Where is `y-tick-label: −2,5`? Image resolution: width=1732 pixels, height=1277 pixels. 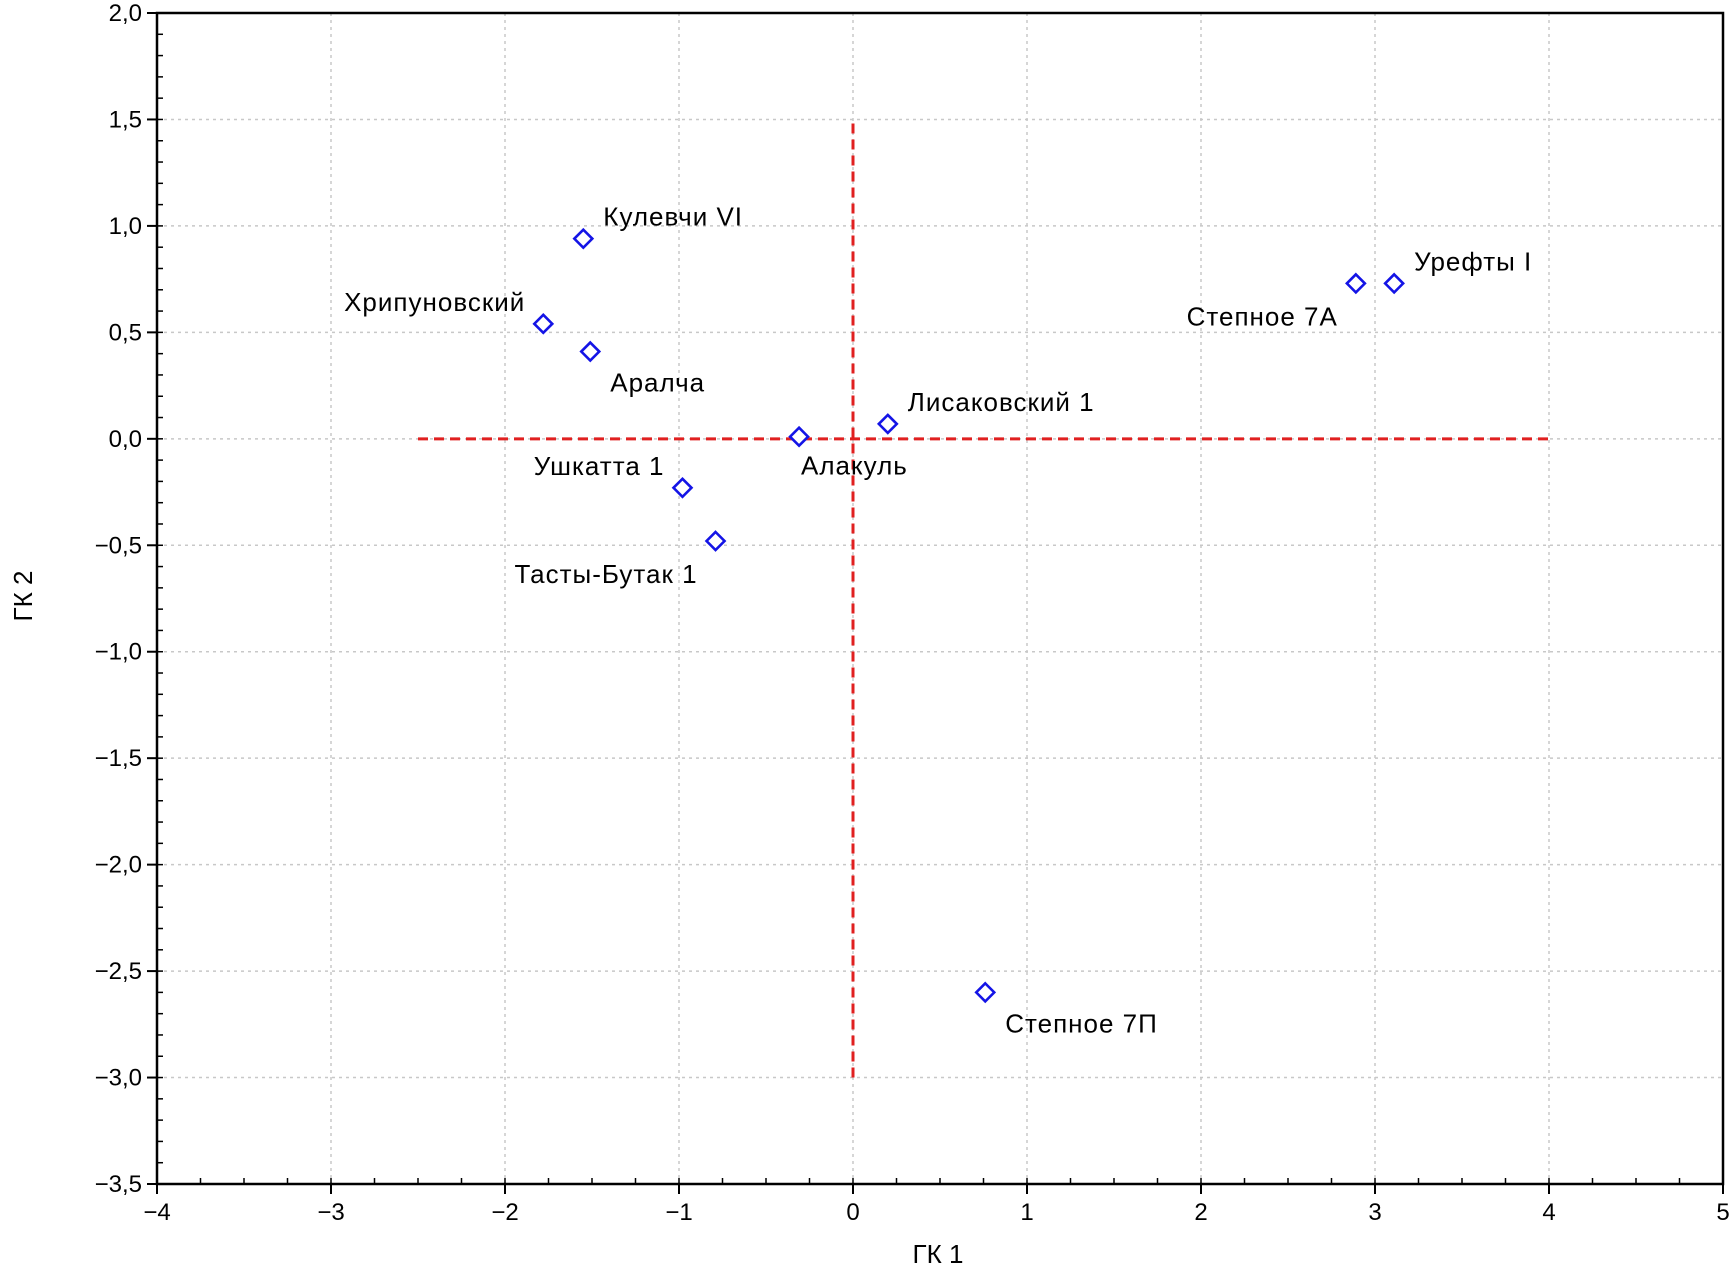 y-tick-label: −2,5 is located at coordinates (118, 971).